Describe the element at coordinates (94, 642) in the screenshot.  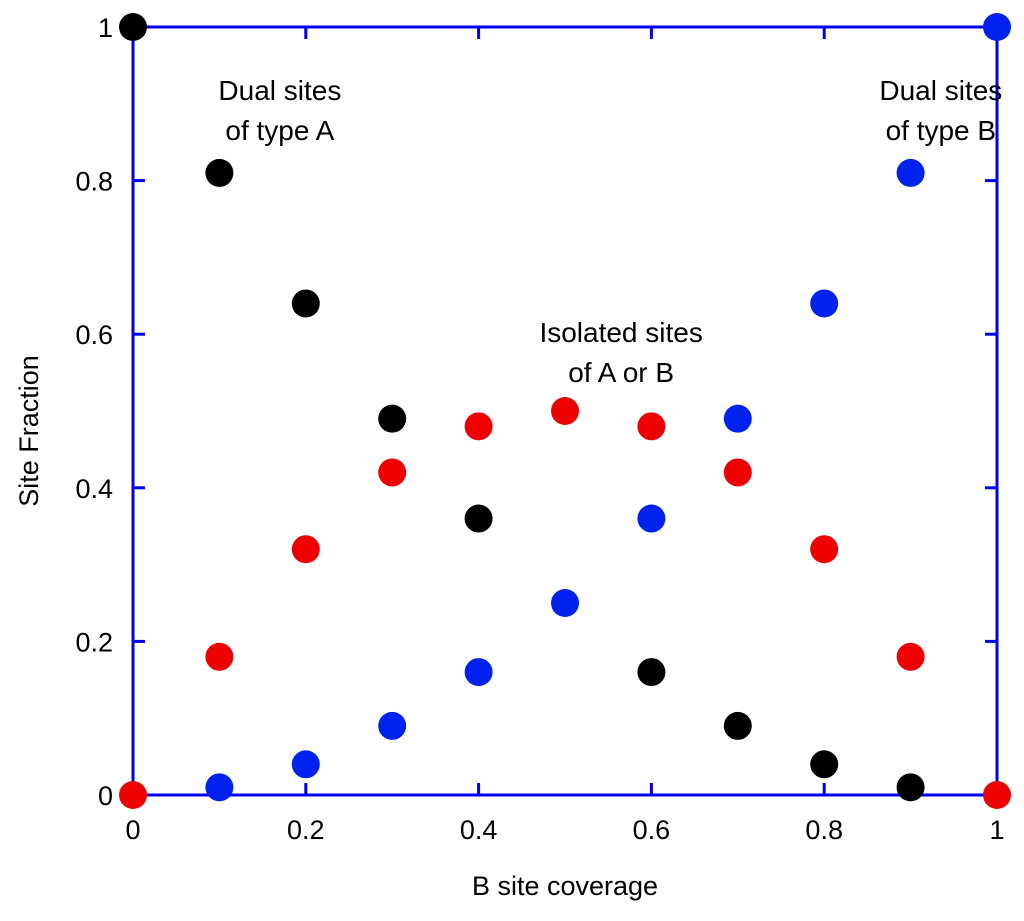
I see `y-tick-label: 0.2` at that location.